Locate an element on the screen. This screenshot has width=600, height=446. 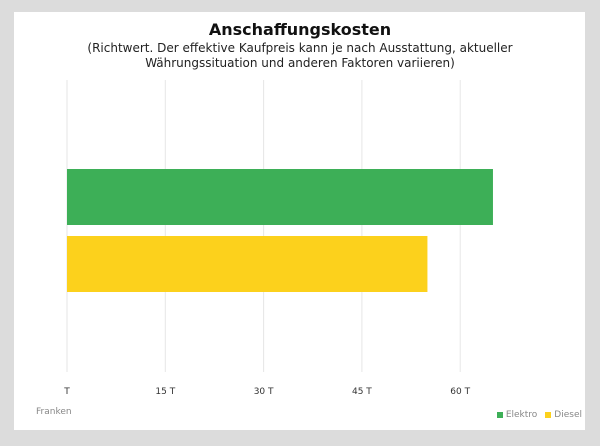
chart-title: Anschaffungskosten is located at coordinates (300, 29).